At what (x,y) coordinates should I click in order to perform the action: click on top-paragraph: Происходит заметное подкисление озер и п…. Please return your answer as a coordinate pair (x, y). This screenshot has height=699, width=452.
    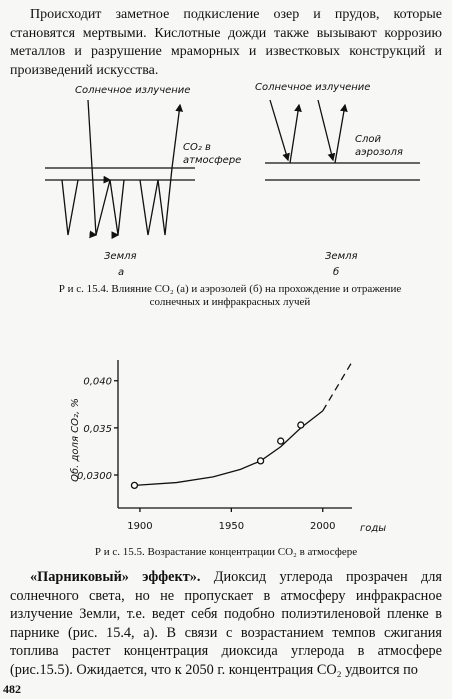
    Looking at the image, I should click on (226, 42).